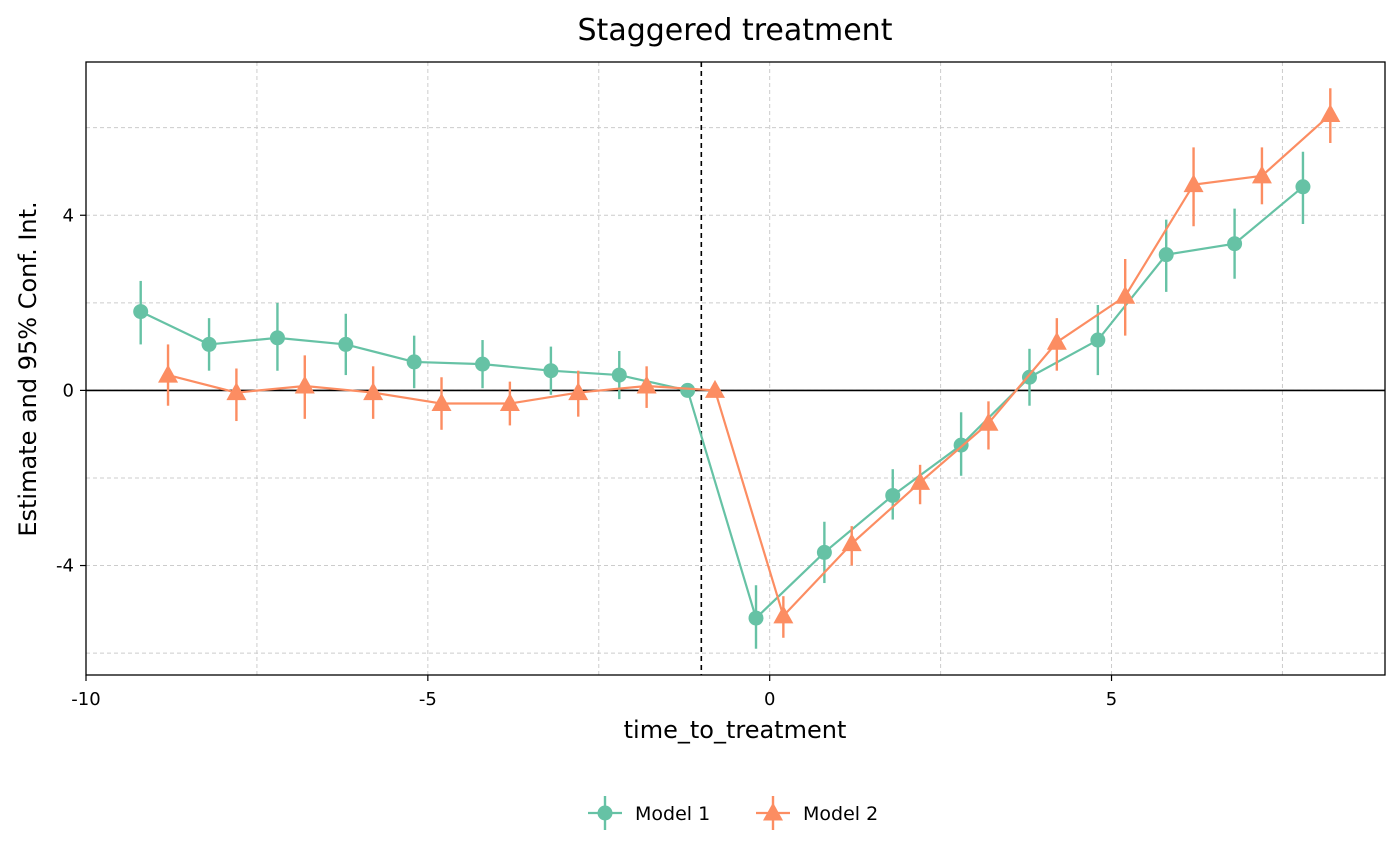 The height and width of the screenshot is (865, 1400). Describe the element at coordinates (769, 699) in the screenshot. I see `x-tick-label: 0` at that location.